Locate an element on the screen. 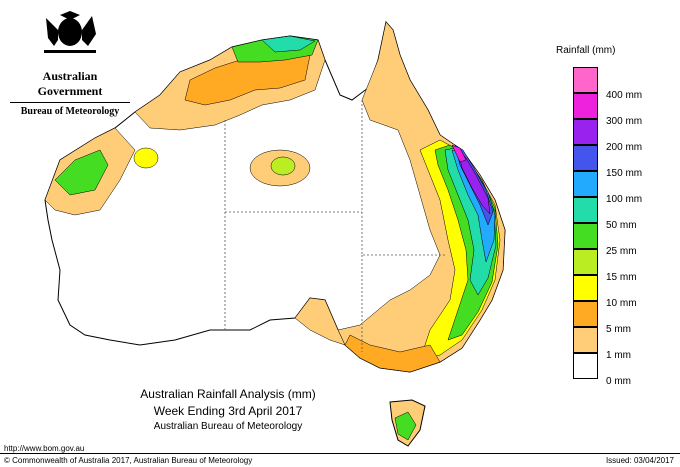 This screenshot has width=680, height=467. bom-url-link: http://www.bom.gov.au is located at coordinates (44, 448).